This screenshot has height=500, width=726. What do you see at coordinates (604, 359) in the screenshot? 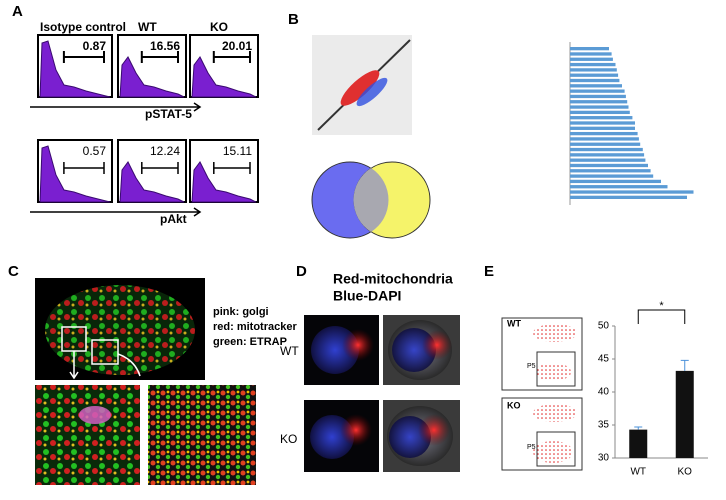
I see `y-tick-label: 45` at bounding box center [604, 359].